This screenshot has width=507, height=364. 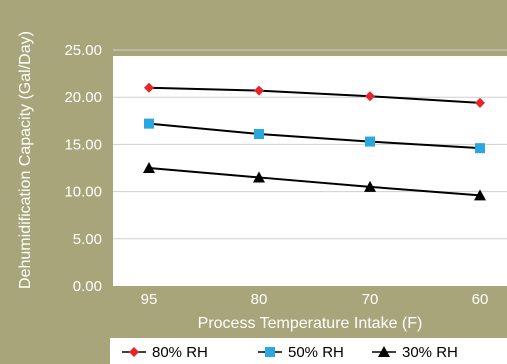 What do you see at coordinates (259, 299) in the screenshot?
I see `x-tick-label: 80` at bounding box center [259, 299].